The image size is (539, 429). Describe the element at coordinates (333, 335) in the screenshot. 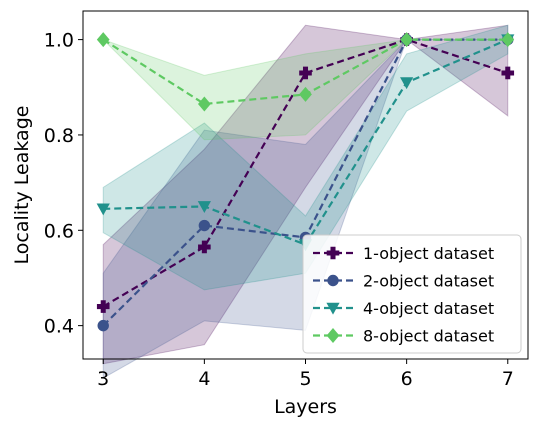

I see `legend-marker-8-object-dataset` at that location.